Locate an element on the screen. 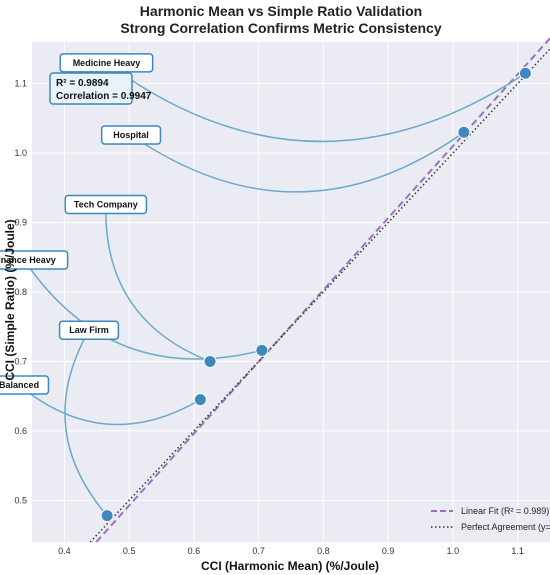 The width and height of the screenshot is (550, 575). x-tick-label: 1.1 is located at coordinates (517, 551).